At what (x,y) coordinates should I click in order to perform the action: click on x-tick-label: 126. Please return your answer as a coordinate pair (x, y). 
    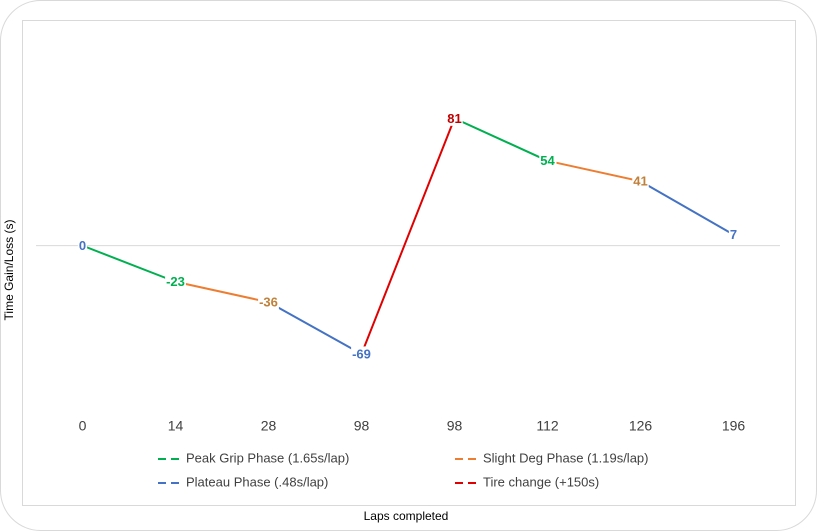
    Looking at the image, I should click on (641, 426).